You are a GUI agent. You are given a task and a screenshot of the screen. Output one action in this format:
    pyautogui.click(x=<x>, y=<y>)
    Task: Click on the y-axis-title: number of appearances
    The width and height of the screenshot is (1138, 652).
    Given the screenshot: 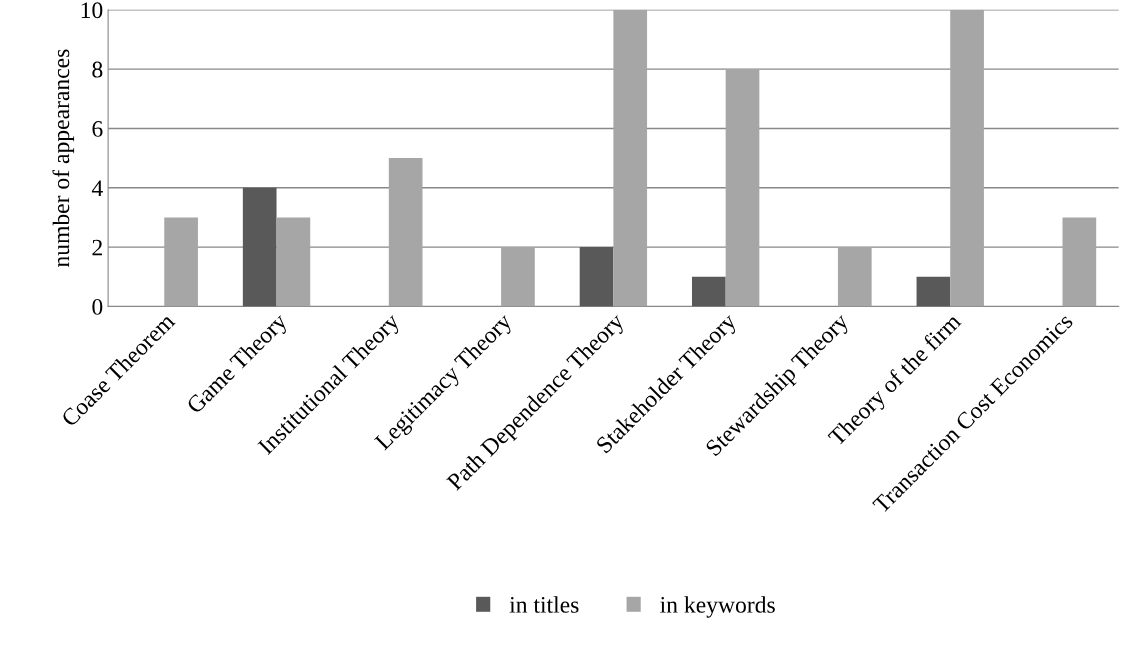 What is the action you would take?
    pyautogui.click(x=63, y=158)
    